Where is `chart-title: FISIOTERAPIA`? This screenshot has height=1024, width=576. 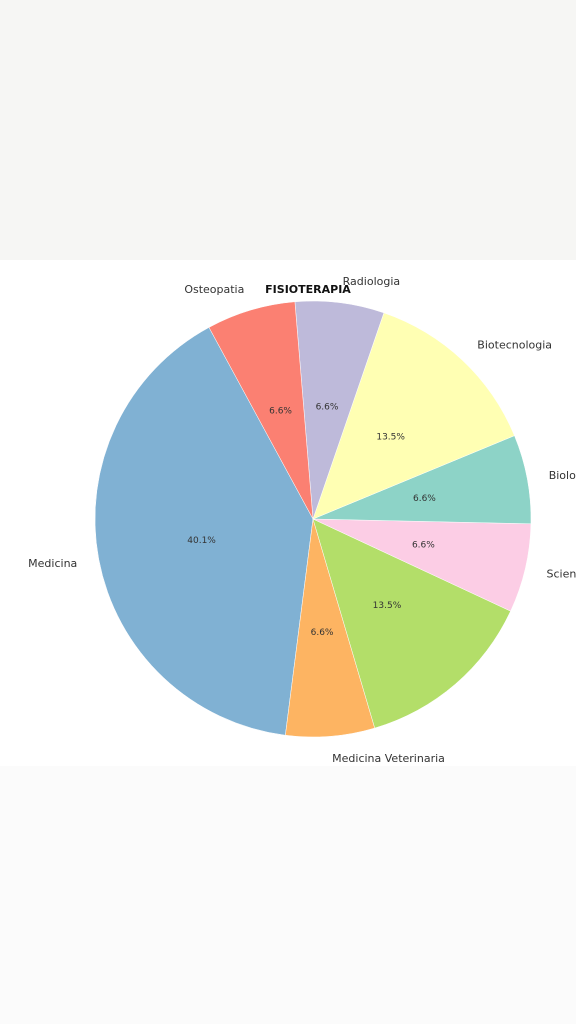 chart-title: FISIOTERAPIA is located at coordinates (308, 289).